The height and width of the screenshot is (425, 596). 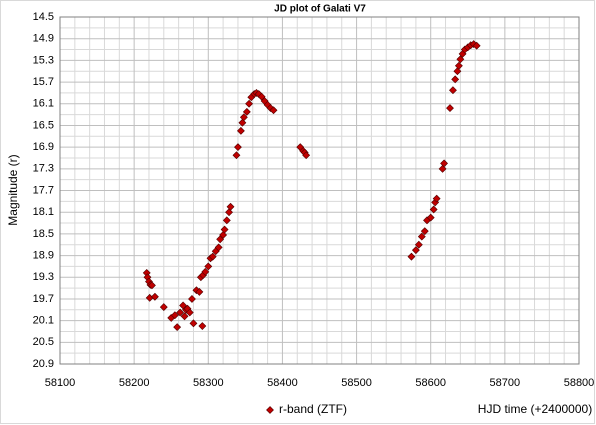 I want to click on x-tick-label: 58700, so click(x=505, y=383).